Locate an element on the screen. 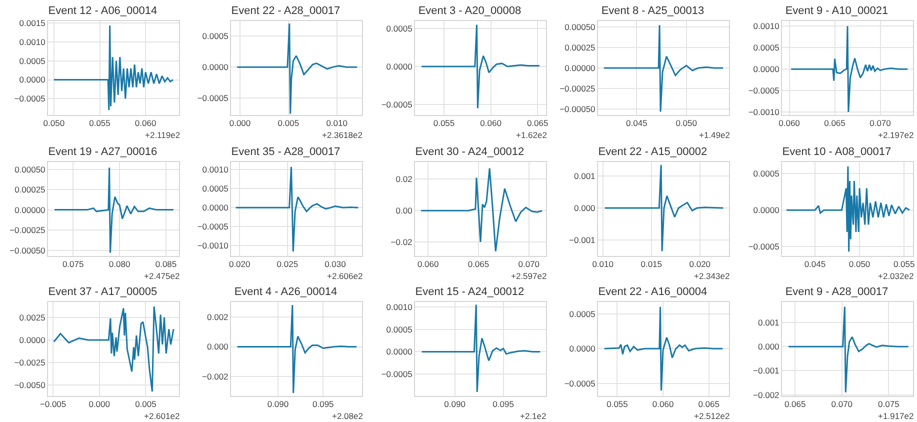 The height and width of the screenshot is (422, 917). y-tick-label: −0.002 is located at coordinates (215, 377).